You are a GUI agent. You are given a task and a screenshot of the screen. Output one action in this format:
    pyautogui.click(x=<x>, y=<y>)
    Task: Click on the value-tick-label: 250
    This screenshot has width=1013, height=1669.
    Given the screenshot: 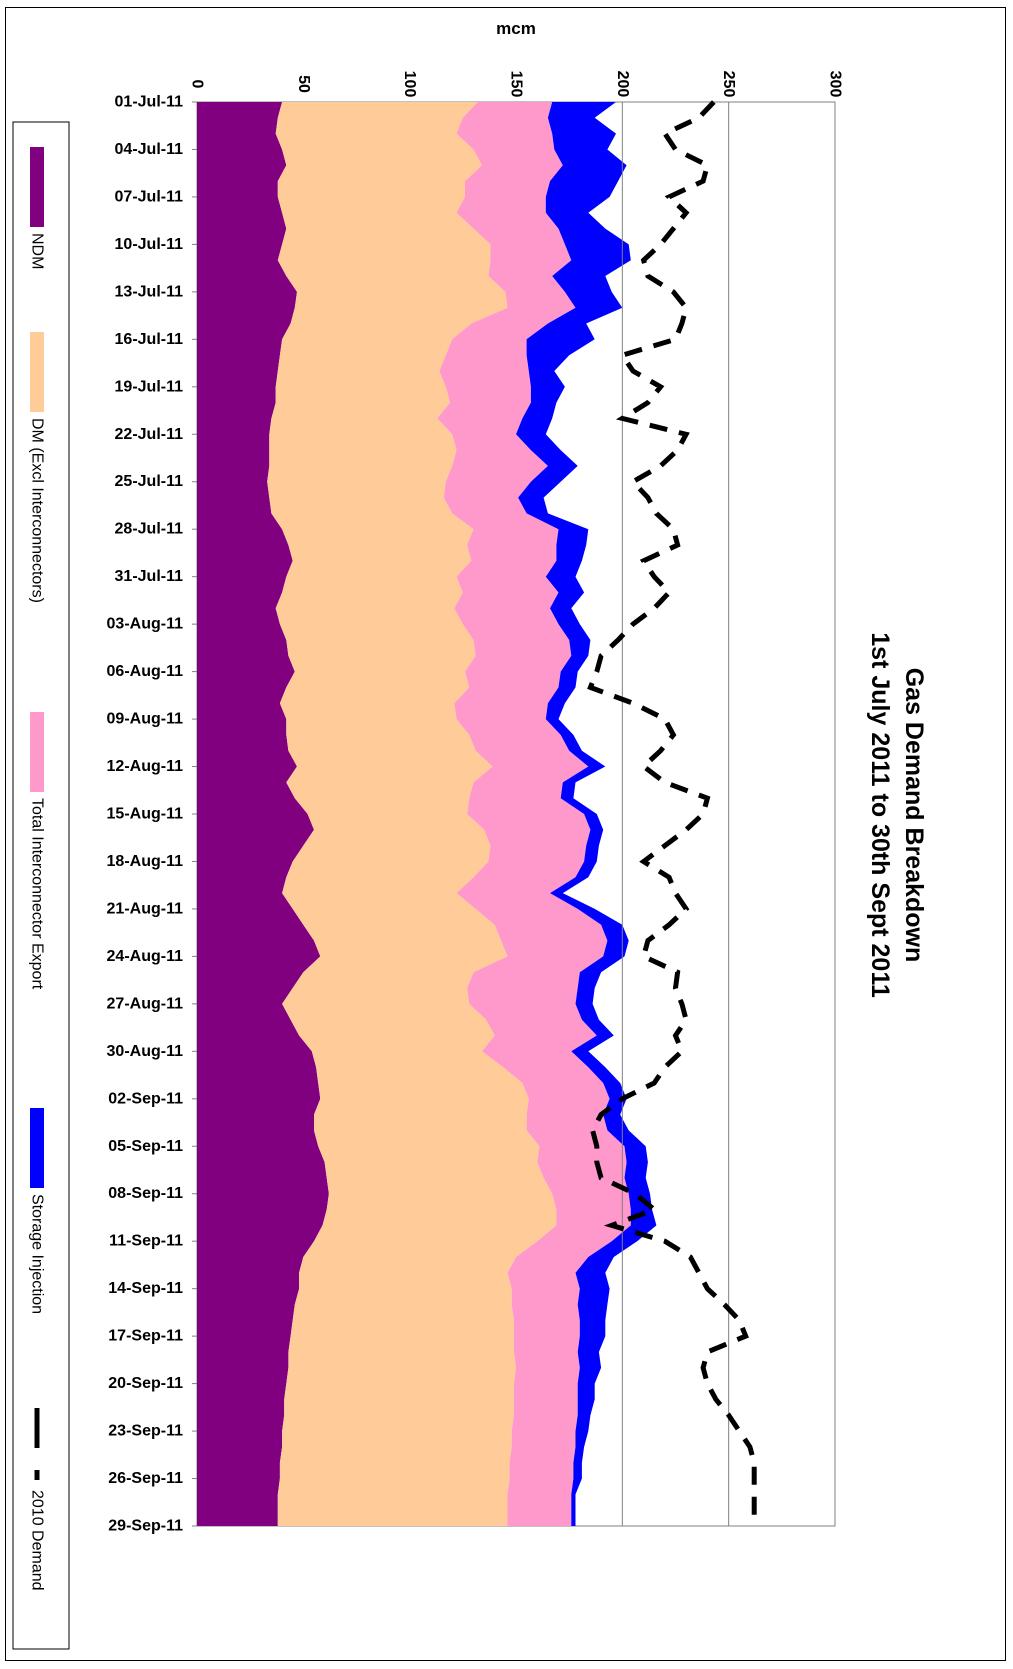 What is the action you would take?
    pyautogui.click(x=728, y=84)
    